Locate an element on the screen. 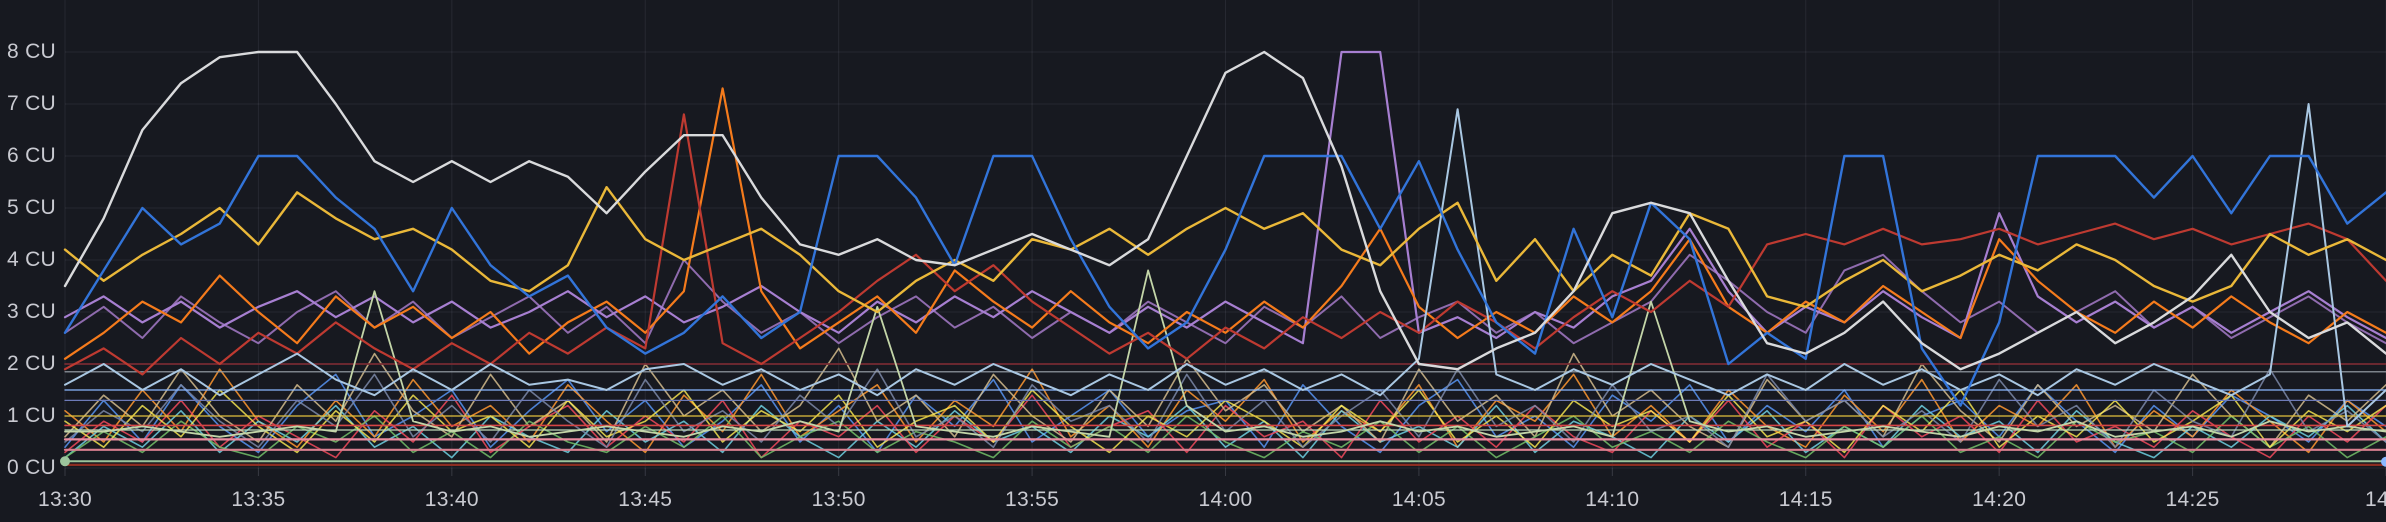 This screenshot has width=2386, height=522. x-tick-label: 14:20 is located at coordinates (1999, 499).